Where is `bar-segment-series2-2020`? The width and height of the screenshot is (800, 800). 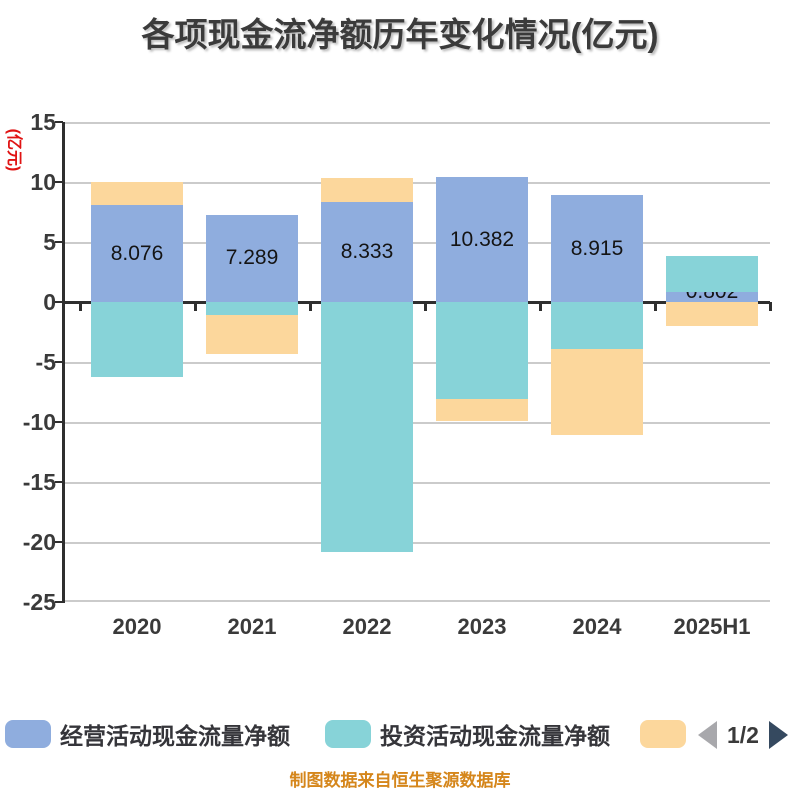
bar-segment-series2-2020 is located at coordinates (137, 193).